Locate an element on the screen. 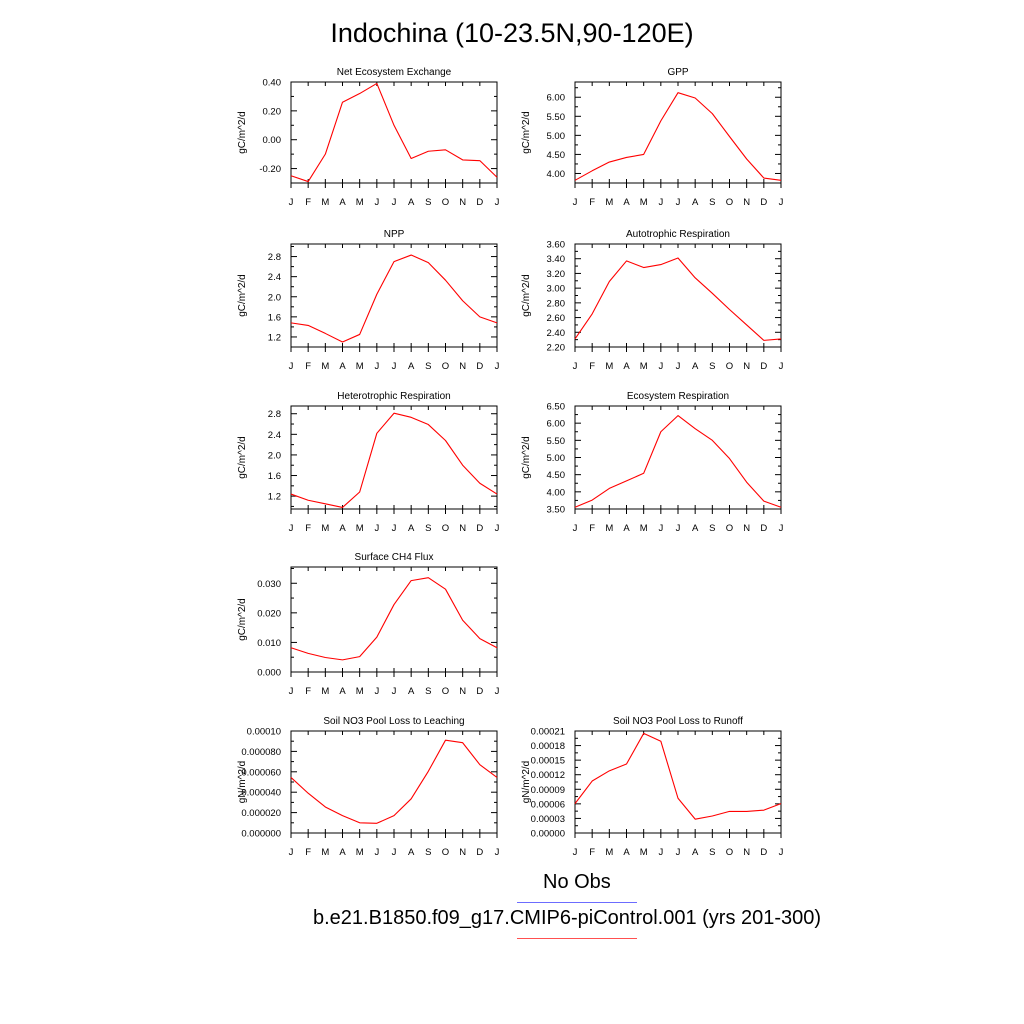  panel-title: NPP is located at coordinates (394, 234).